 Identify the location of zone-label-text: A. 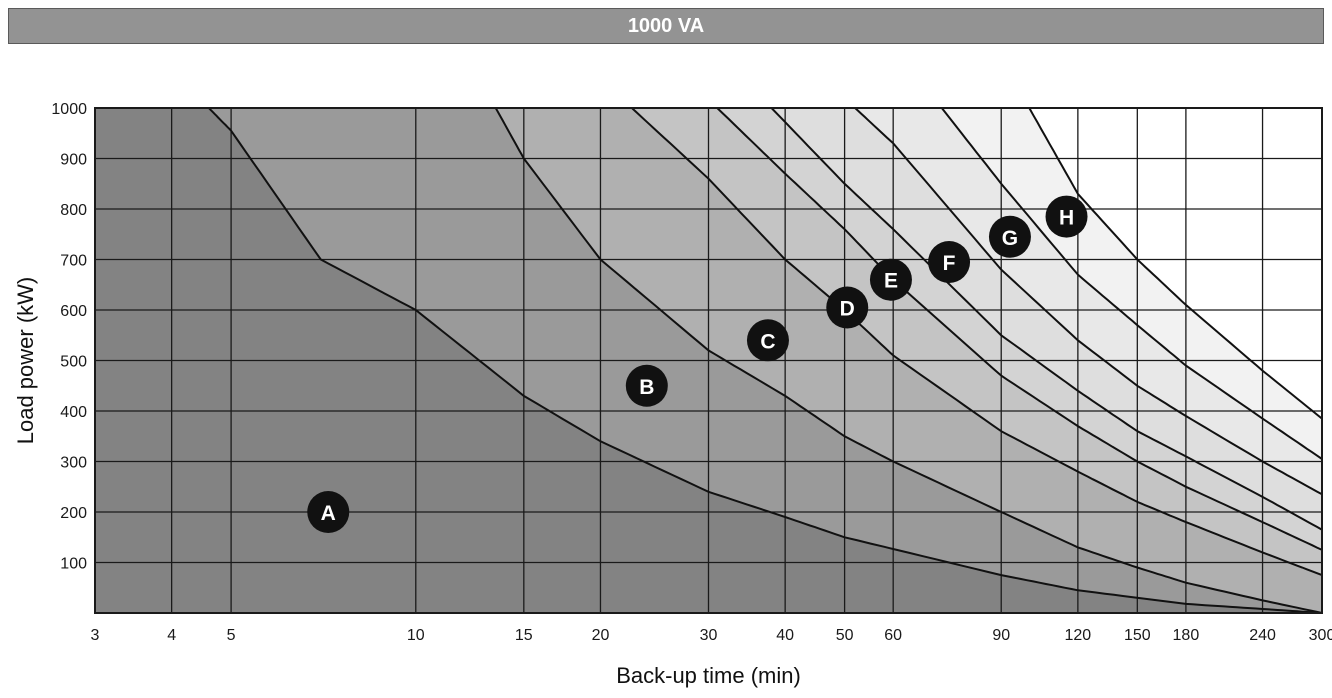
(328, 513).